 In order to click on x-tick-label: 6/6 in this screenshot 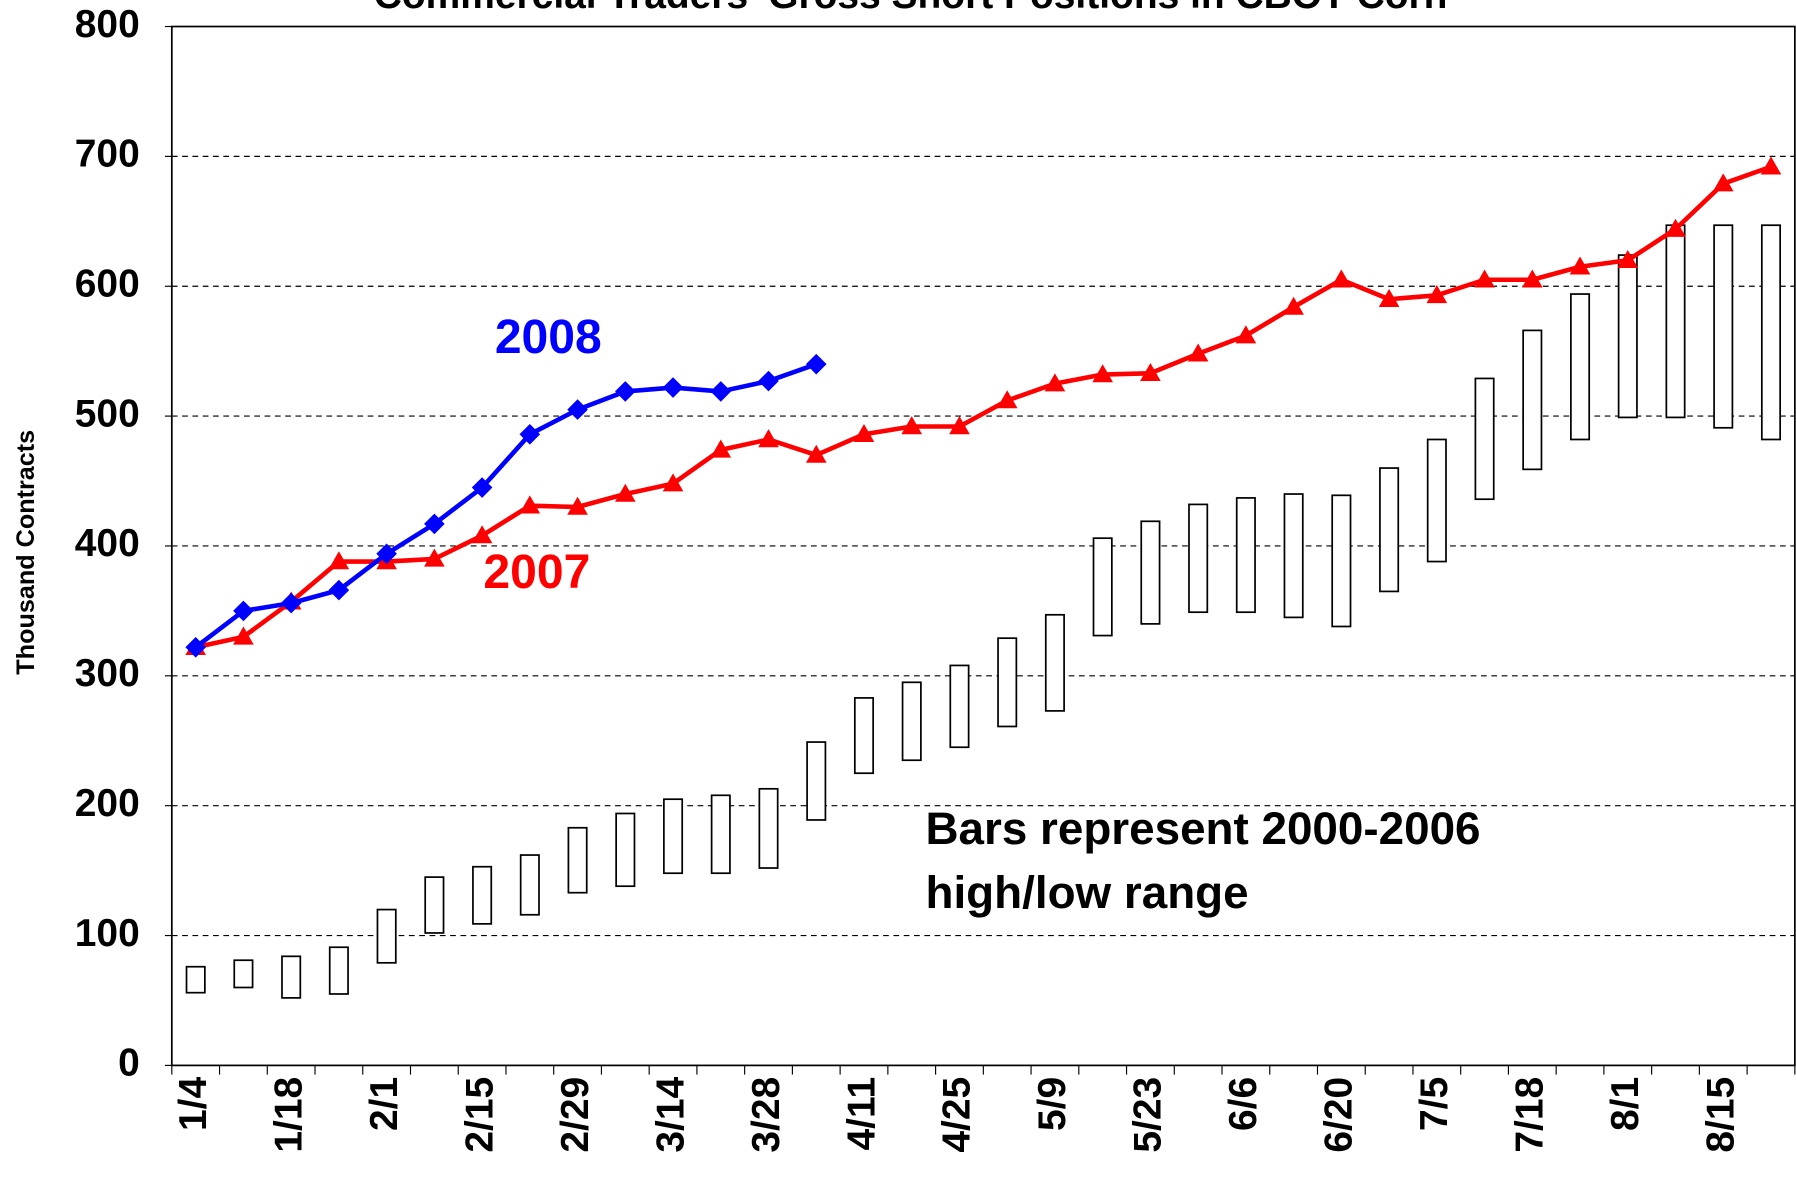, I will do `click(1243, 1104)`.